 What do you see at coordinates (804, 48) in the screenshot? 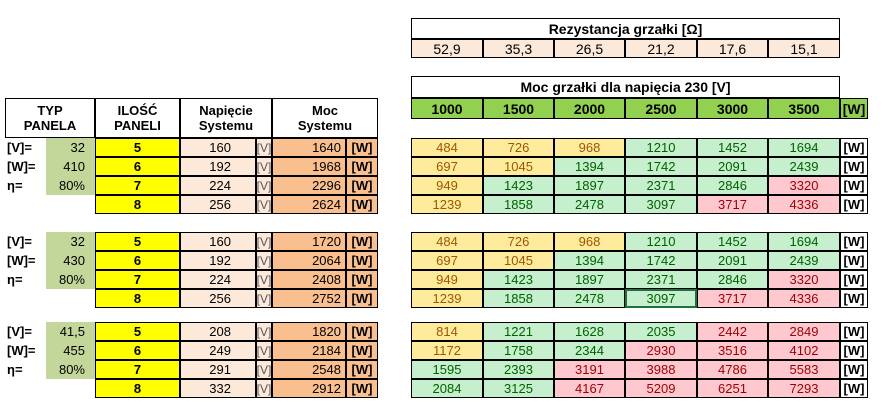
I see `resistance-value: 15,1` at bounding box center [804, 48].